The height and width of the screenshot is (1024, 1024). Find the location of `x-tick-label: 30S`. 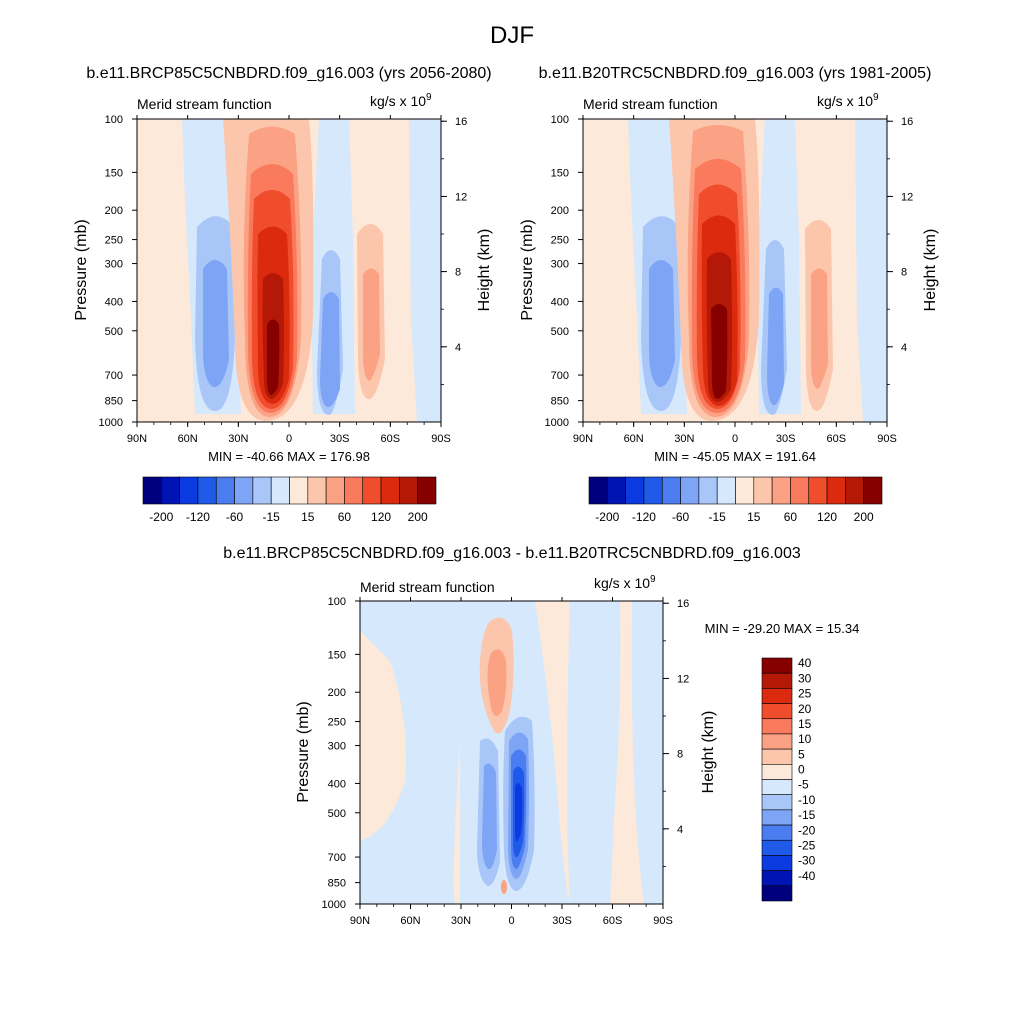

x-tick-label: 30S is located at coordinates (340, 439).